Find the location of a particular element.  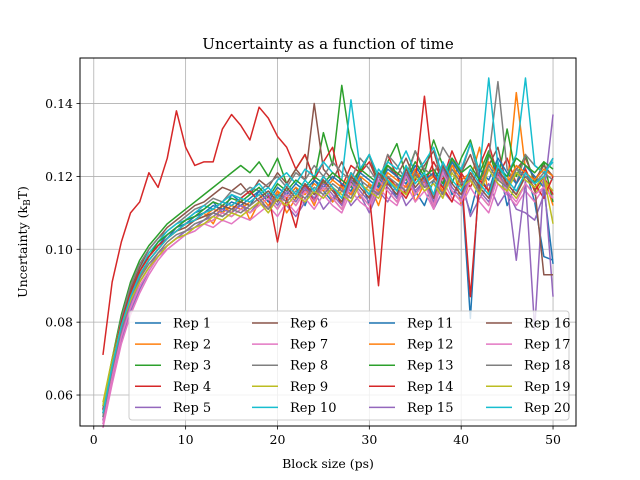

legend-label-rep-2: Rep 2 is located at coordinates (192, 345).